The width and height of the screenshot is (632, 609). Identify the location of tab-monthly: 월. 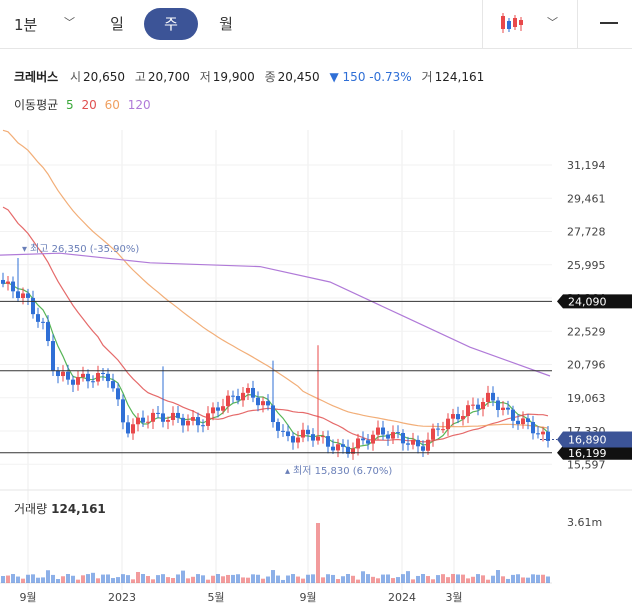
(226, 24).